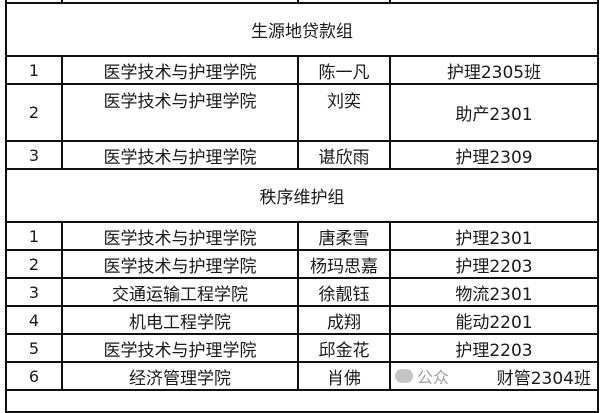 This screenshot has width=600, height=413. I want to click on student-name: 陈一凡, so click(344, 70).